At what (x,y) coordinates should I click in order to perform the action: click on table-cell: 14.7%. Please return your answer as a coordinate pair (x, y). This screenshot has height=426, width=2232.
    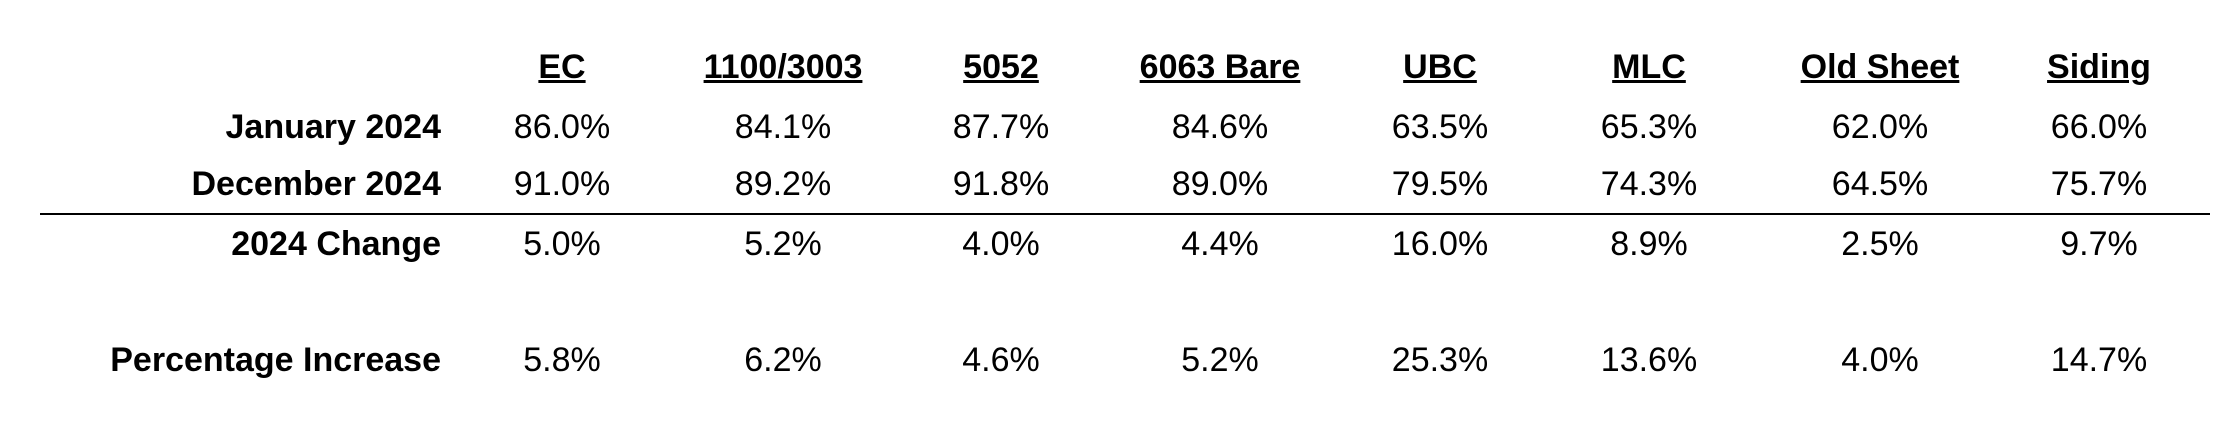
    Looking at the image, I should click on (2099, 360).